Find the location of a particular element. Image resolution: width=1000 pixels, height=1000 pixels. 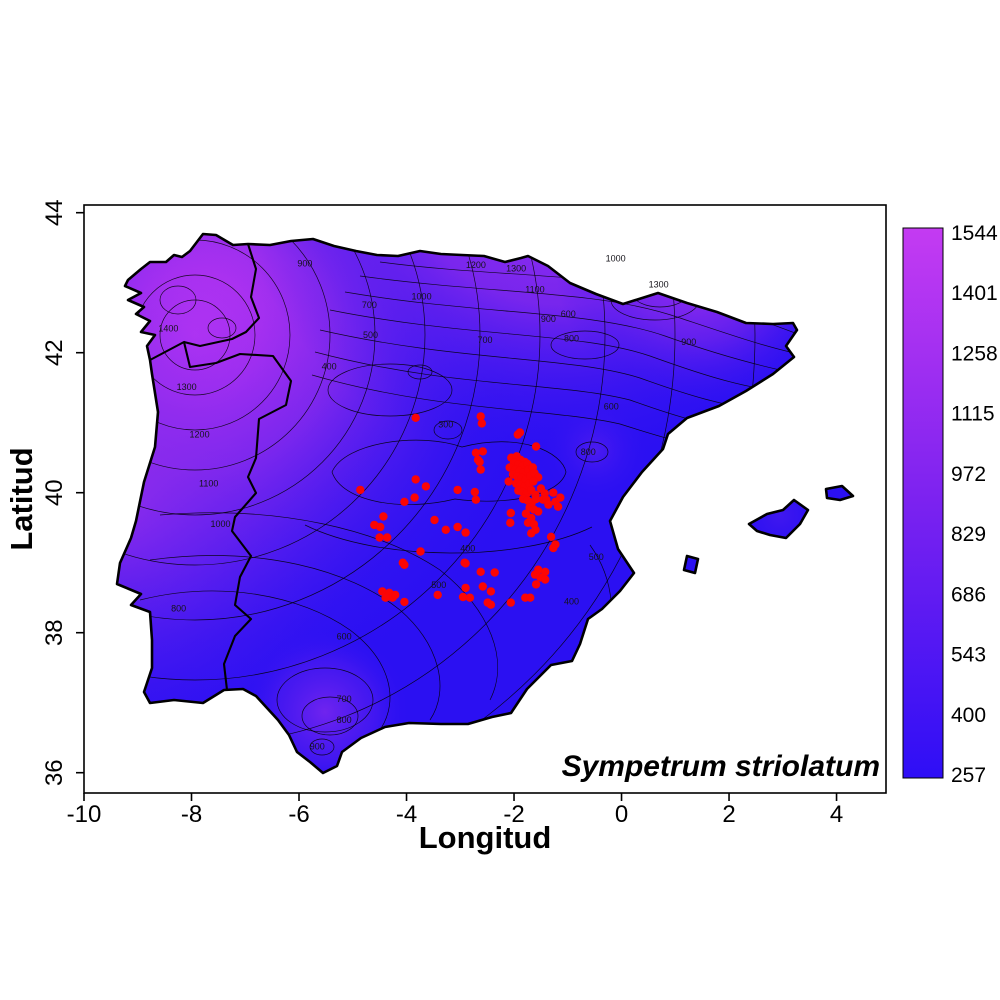

colorbar-tick-label: 686 is located at coordinates (968, 594).